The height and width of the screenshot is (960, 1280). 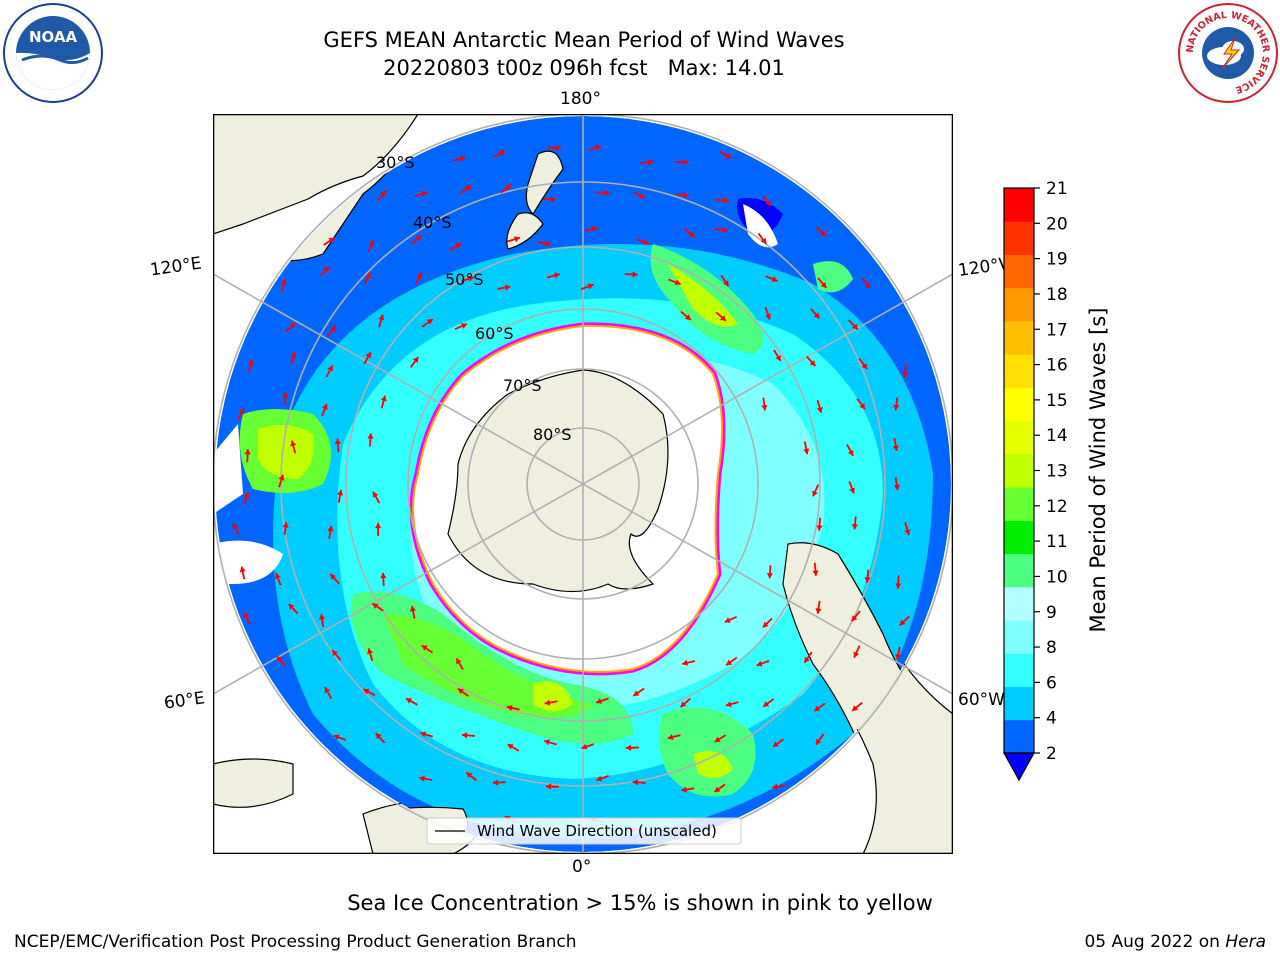 What do you see at coordinates (1245, 942) in the screenshot?
I see `footer-host: Hera` at bounding box center [1245, 942].